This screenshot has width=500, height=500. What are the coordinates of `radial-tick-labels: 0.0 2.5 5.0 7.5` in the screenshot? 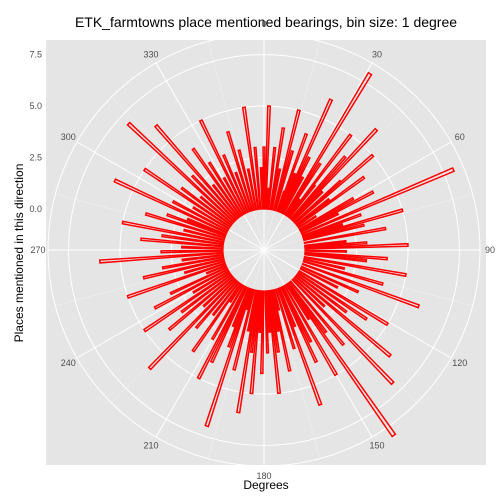 It's located at (35, 132).